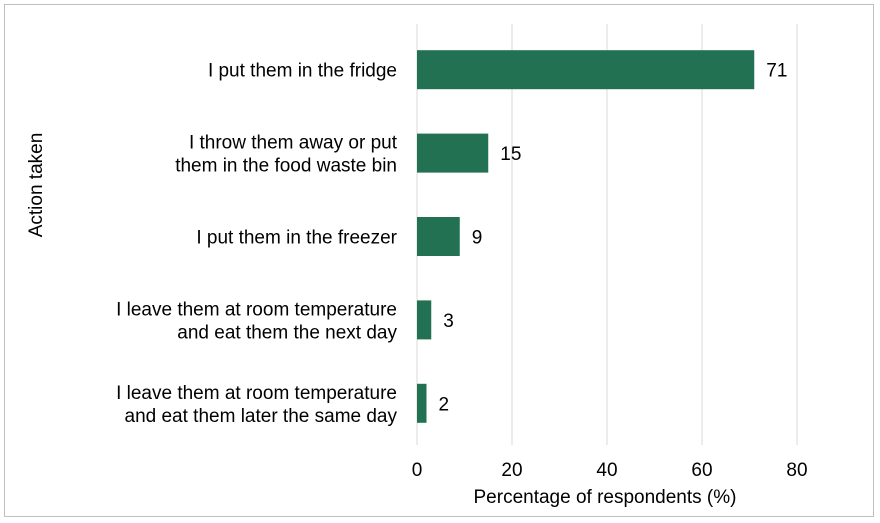  Describe the element at coordinates (511, 470) in the screenshot. I see `x-tick-label: 20` at that location.